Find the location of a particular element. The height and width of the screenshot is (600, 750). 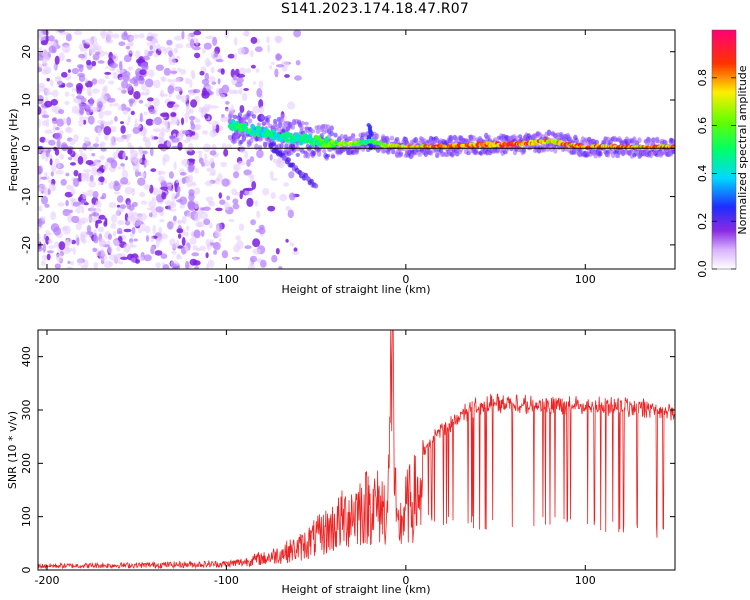

snr-x-axis-label: Height of straight line (km) is located at coordinates (355, 589).